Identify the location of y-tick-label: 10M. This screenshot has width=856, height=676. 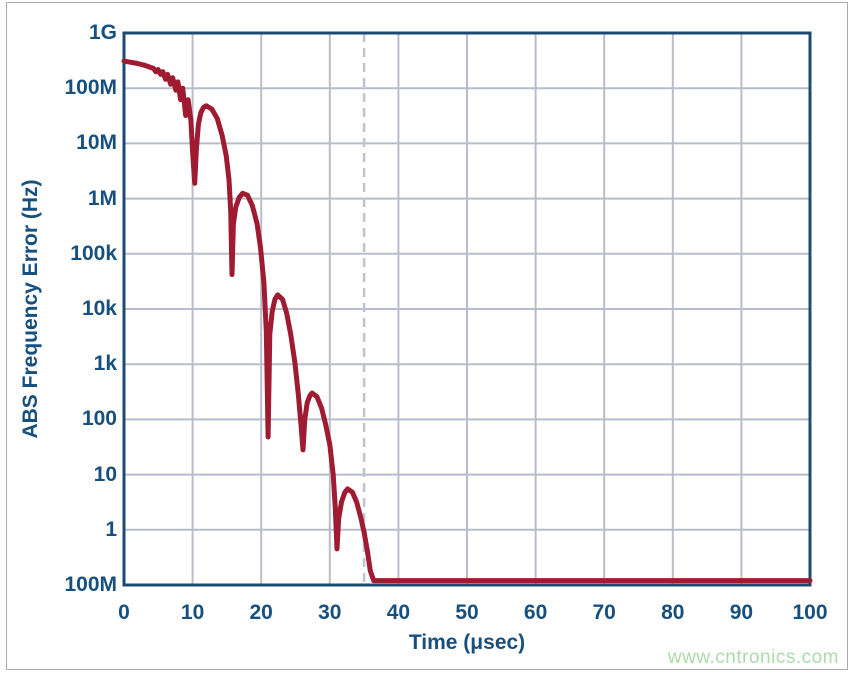
(96, 143).